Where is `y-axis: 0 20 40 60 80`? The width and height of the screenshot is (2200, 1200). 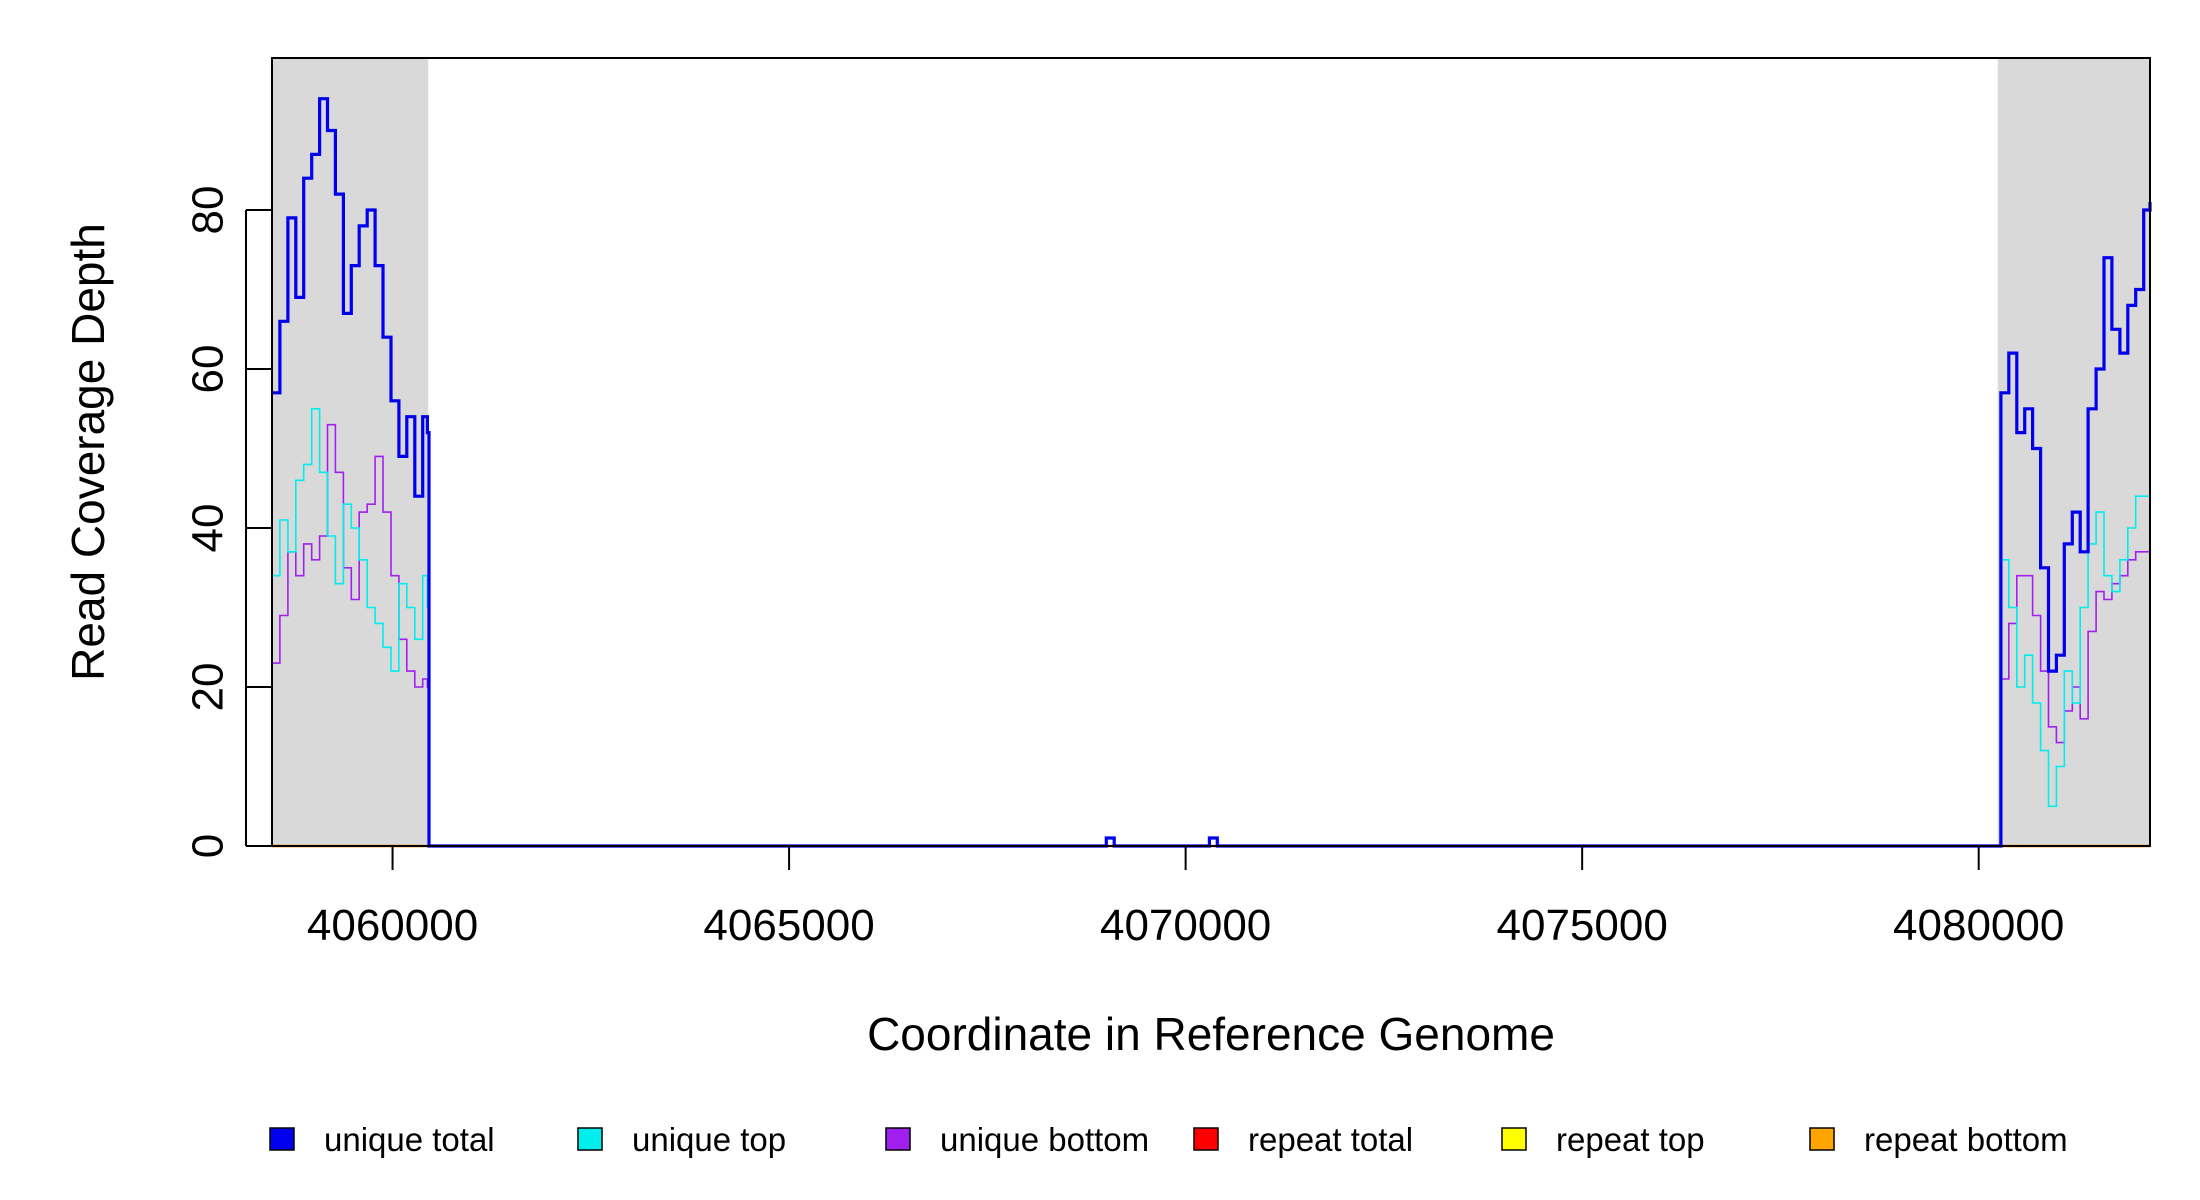
y-axis: 0 20 40 60 80 is located at coordinates (228, 522).